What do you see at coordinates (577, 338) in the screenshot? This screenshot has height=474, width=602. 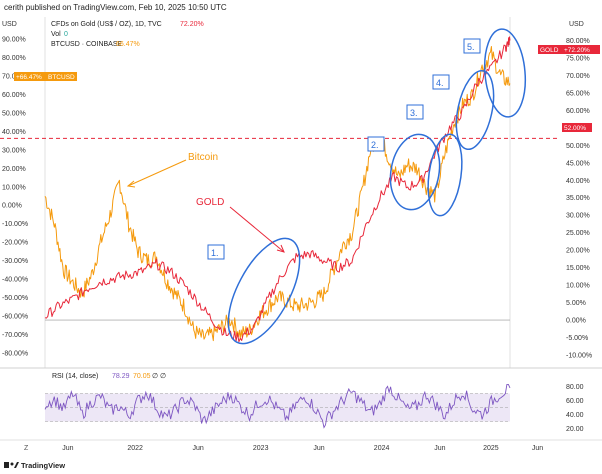 I see `right-tick-label: -5.00%` at bounding box center [577, 338].